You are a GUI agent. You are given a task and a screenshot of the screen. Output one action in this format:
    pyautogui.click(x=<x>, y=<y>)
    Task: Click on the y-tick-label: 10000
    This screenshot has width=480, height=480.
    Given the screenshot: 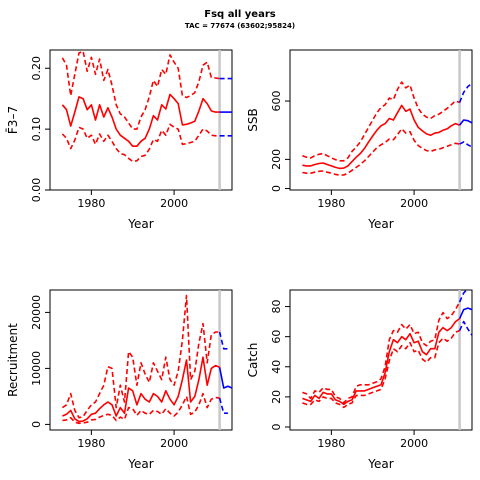 What is the action you would take?
    pyautogui.click(x=36, y=368)
    